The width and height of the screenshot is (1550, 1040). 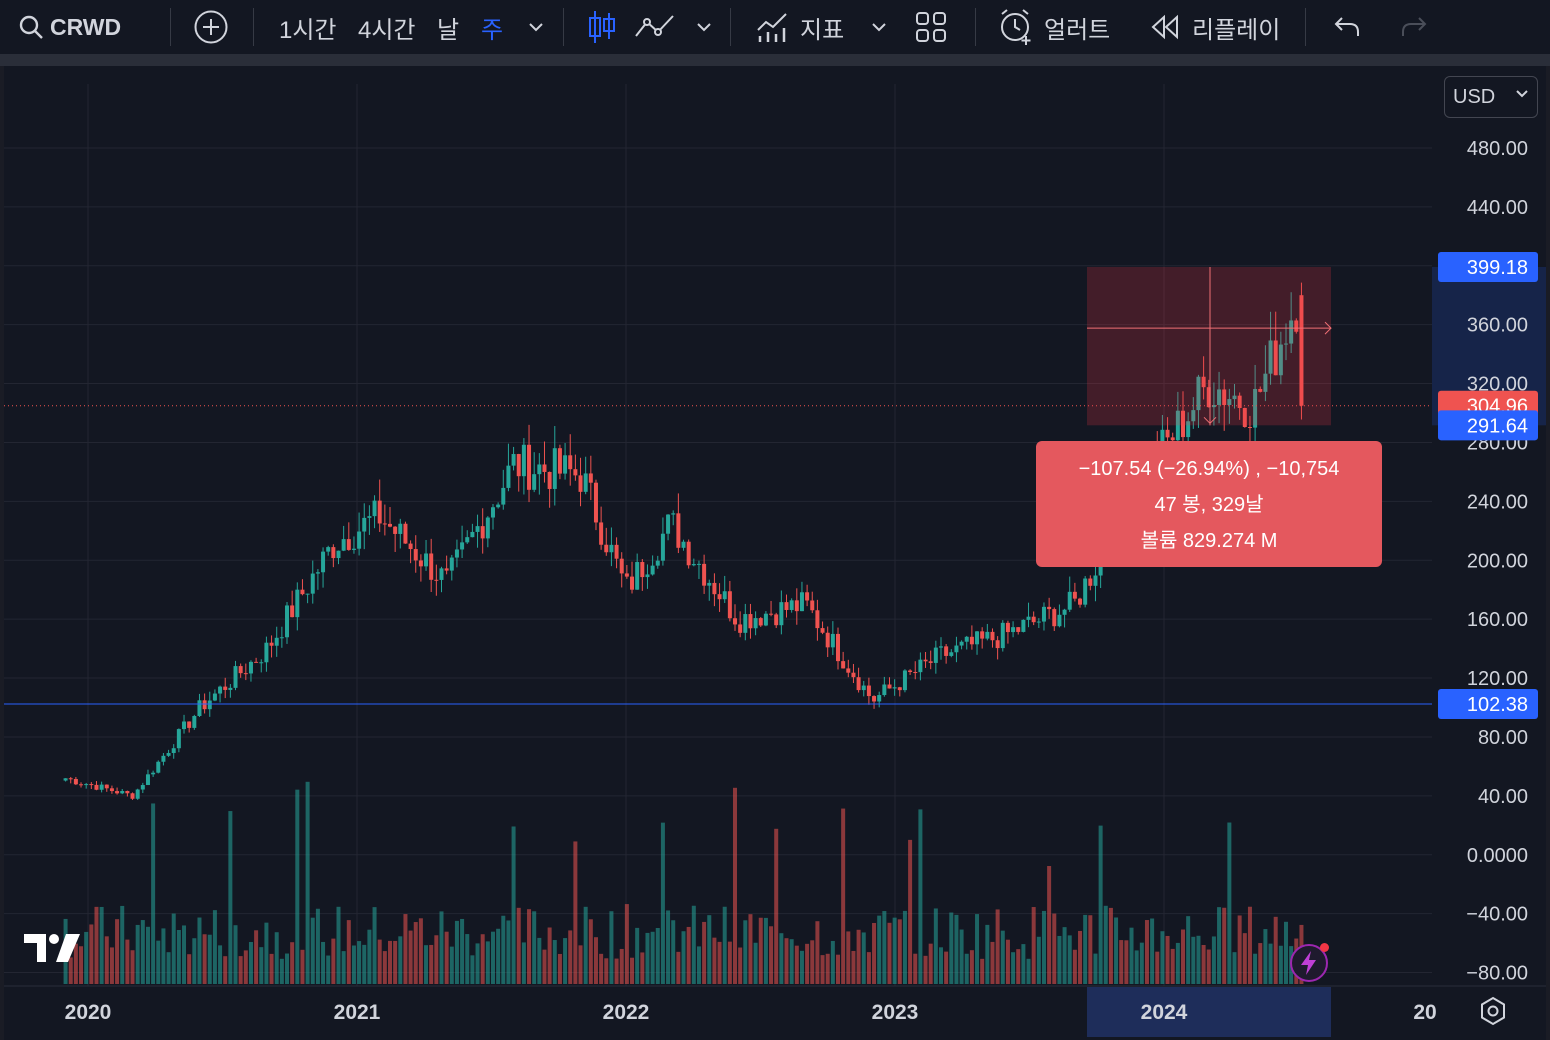 I want to click on y-tick-label: 40.00, so click(x=1503, y=797).